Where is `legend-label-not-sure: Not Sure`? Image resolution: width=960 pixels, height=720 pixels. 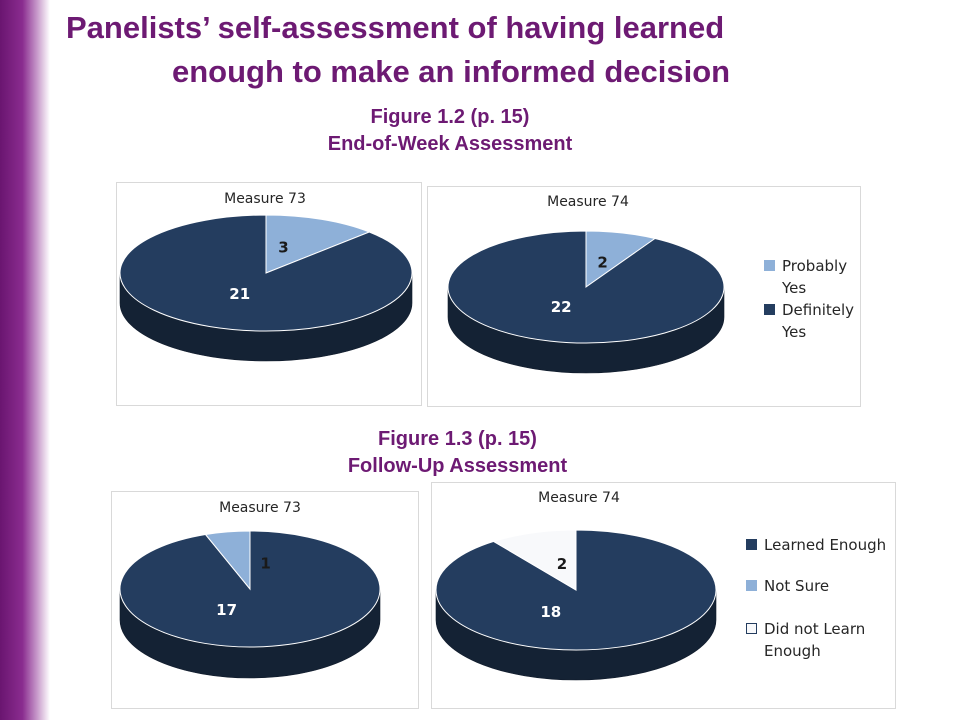 legend-label-not-sure: Not Sure is located at coordinates (797, 586).